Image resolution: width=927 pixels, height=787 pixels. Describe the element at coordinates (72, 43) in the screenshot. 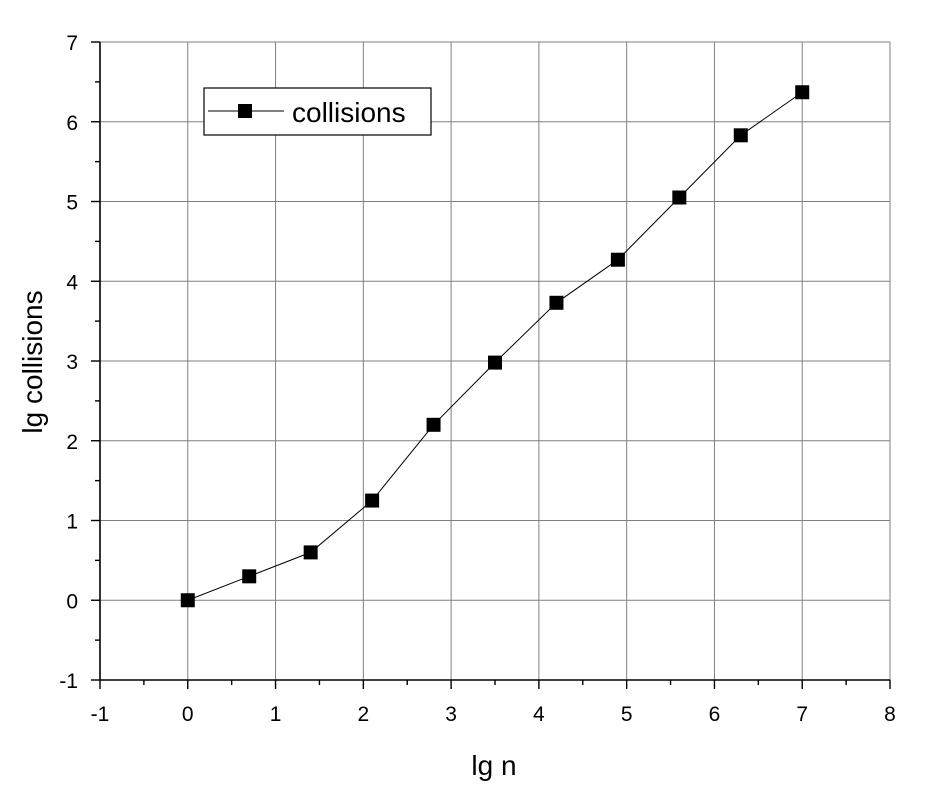

I see `y-tick-label: 7` at that location.